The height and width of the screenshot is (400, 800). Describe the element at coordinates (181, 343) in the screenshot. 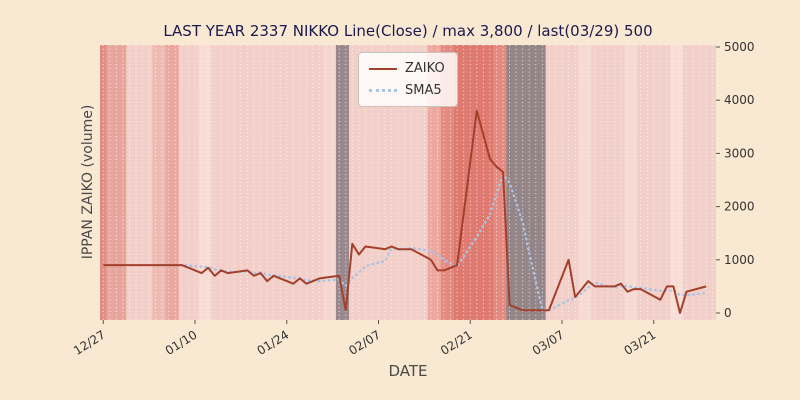

I see `x-tick-label: 01/10` at that location.